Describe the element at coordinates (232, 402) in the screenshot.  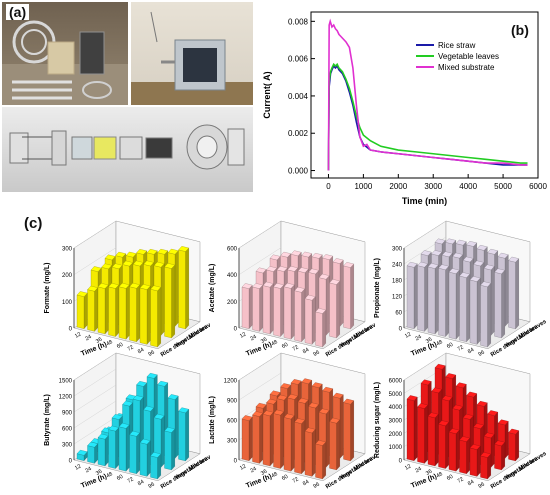
I see `z-tick-label: 900` at that location.